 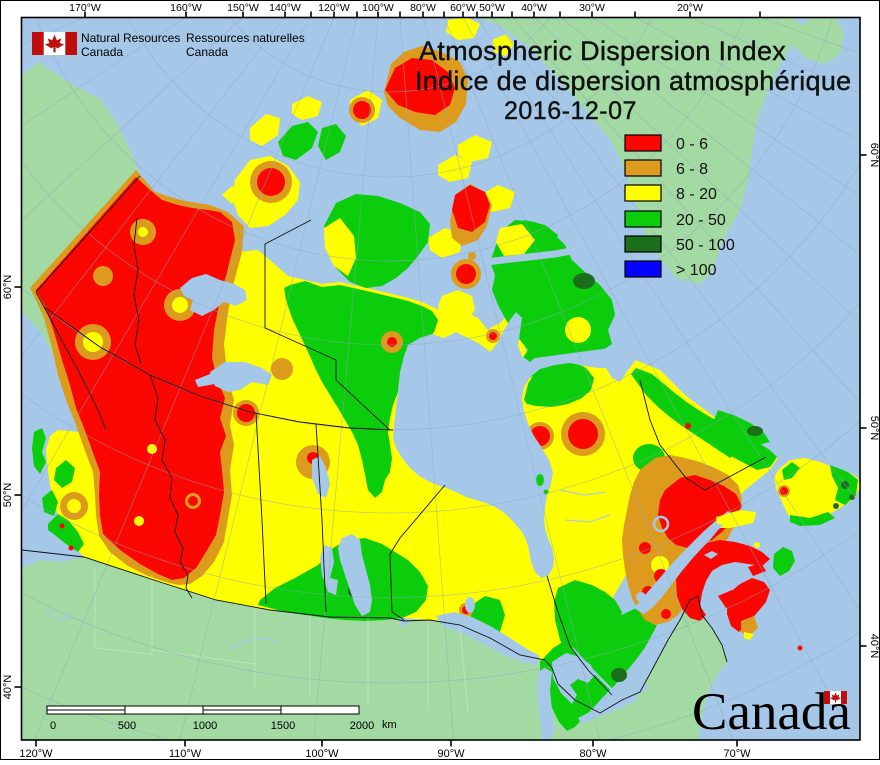 What do you see at coordinates (362, 726) in the screenshot?
I see `svg-text: 2000` at bounding box center [362, 726].